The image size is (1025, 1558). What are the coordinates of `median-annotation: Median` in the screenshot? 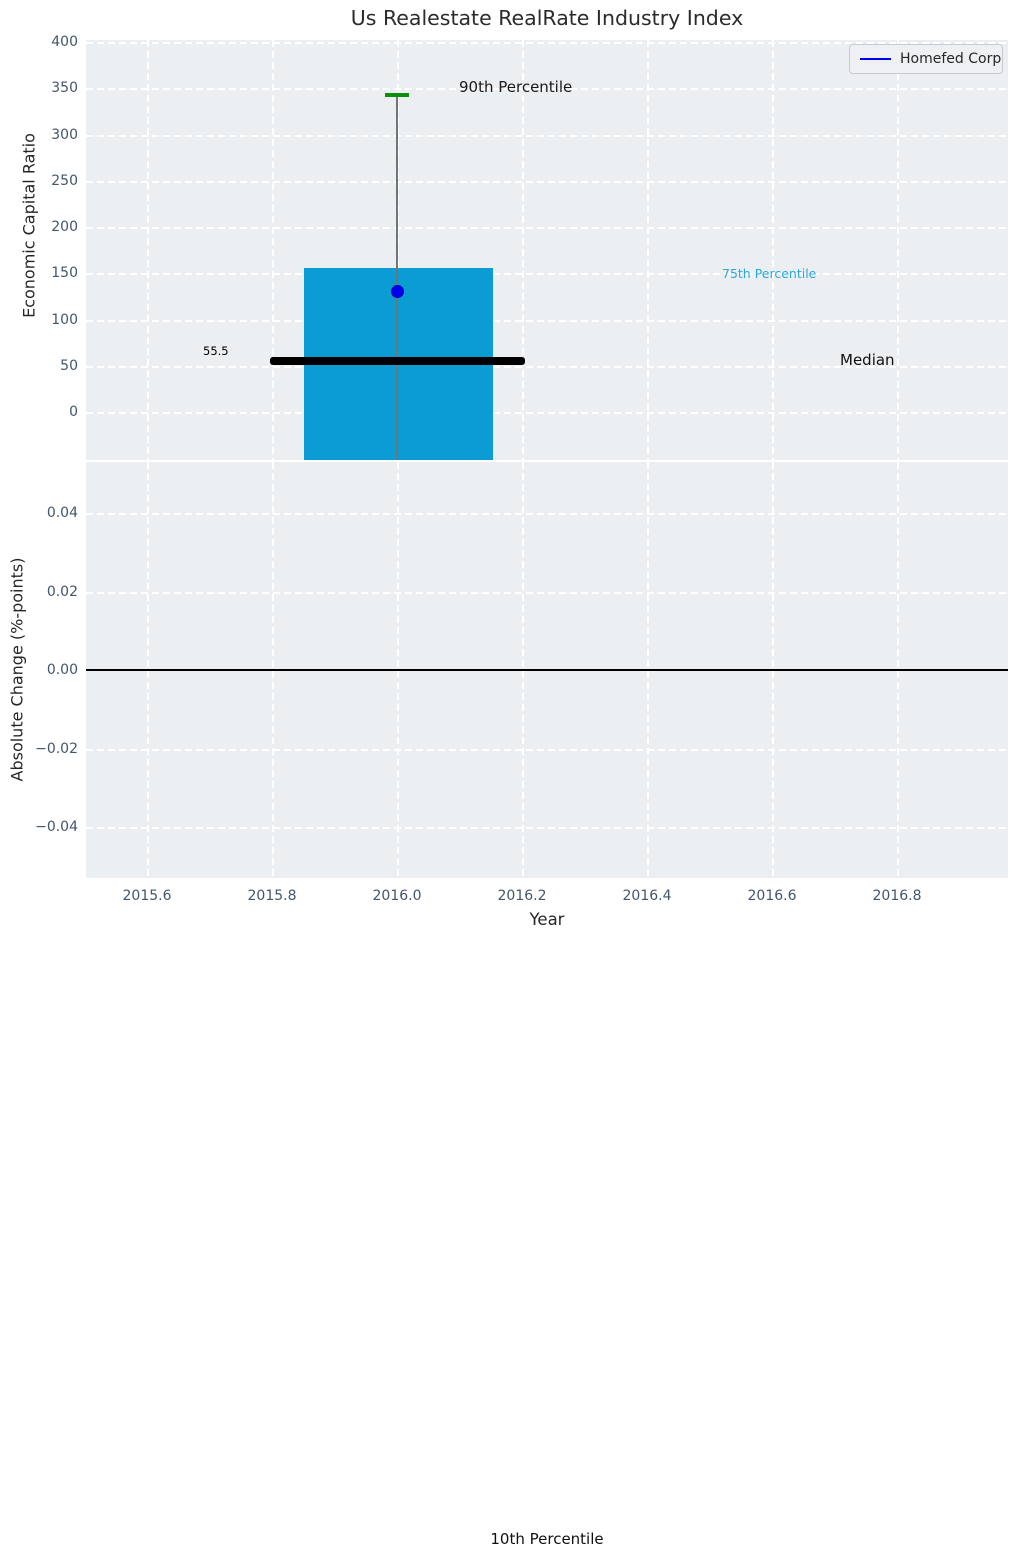 It's located at (867, 360).